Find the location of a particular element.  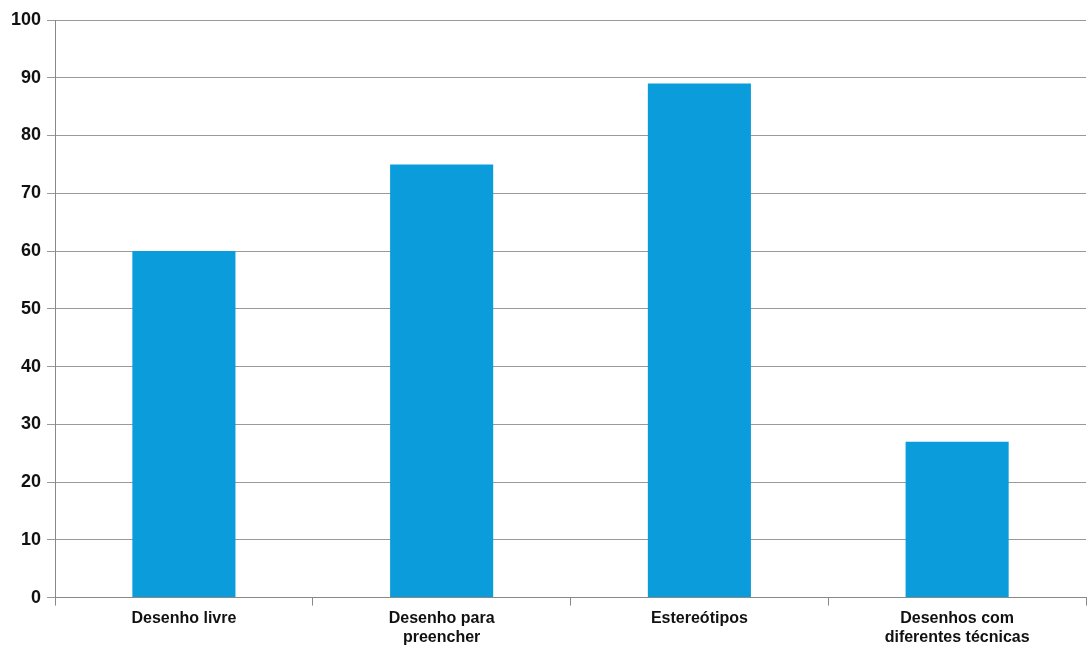

y-tick-label: 50 is located at coordinates (31, 307).